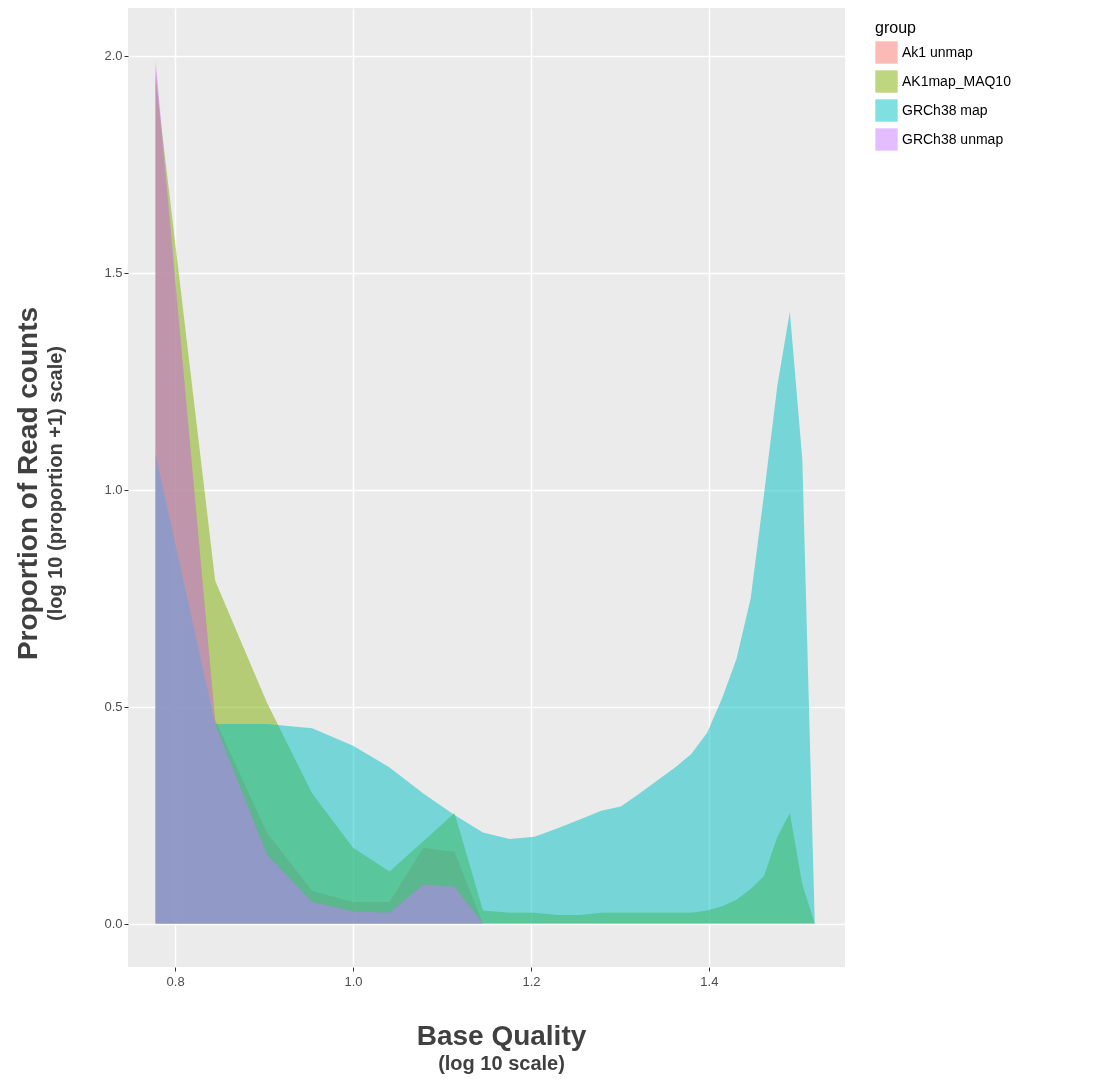 The width and height of the screenshot is (1094, 1091). What do you see at coordinates (957, 80) in the screenshot?
I see `legend-label: AK1map_MAQ10` at bounding box center [957, 80].